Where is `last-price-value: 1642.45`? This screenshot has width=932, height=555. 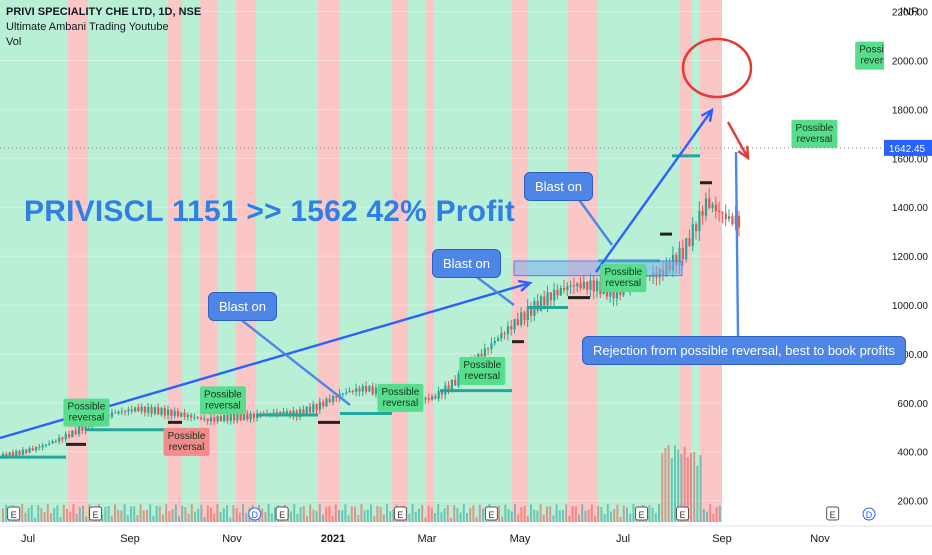
last-price-value: 1642.45 is located at coordinates (907, 149).